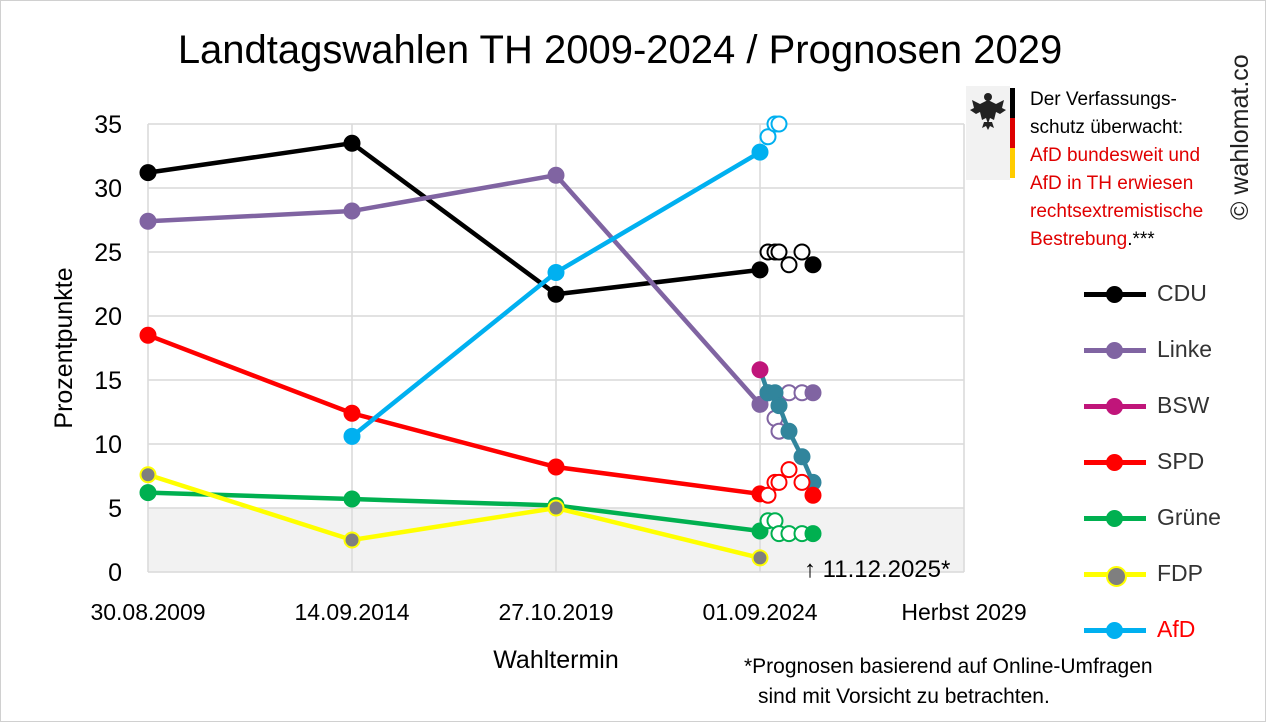 Image resolution: width=1266 pixels, height=722 pixels. What do you see at coordinates (1189, 517) in the screenshot?
I see `legend-label: Grüne` at bounding box center [1189, 517].